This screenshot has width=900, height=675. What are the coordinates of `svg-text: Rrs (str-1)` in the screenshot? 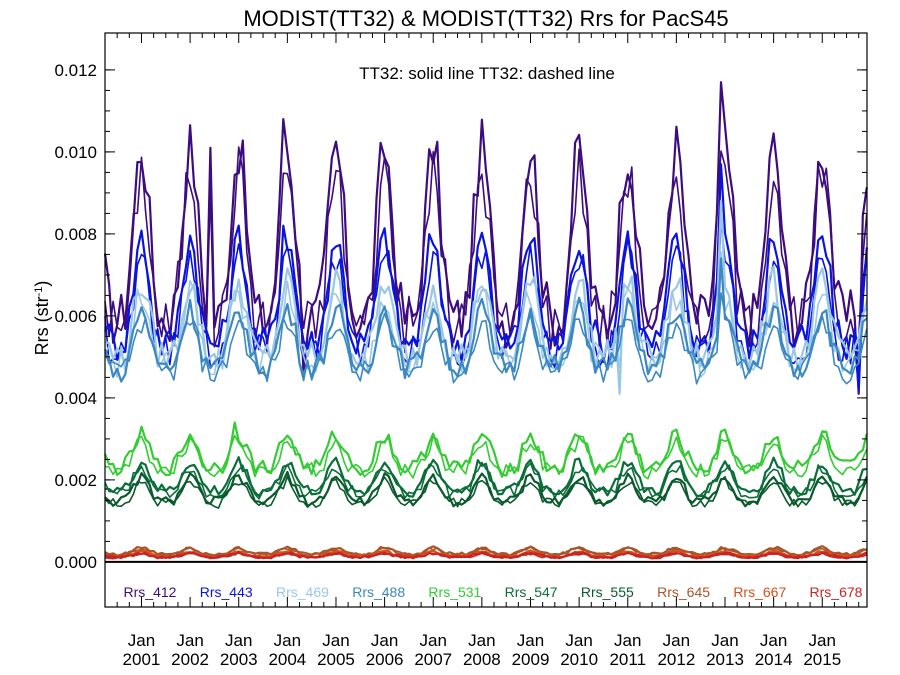 It's located at (42, 318).